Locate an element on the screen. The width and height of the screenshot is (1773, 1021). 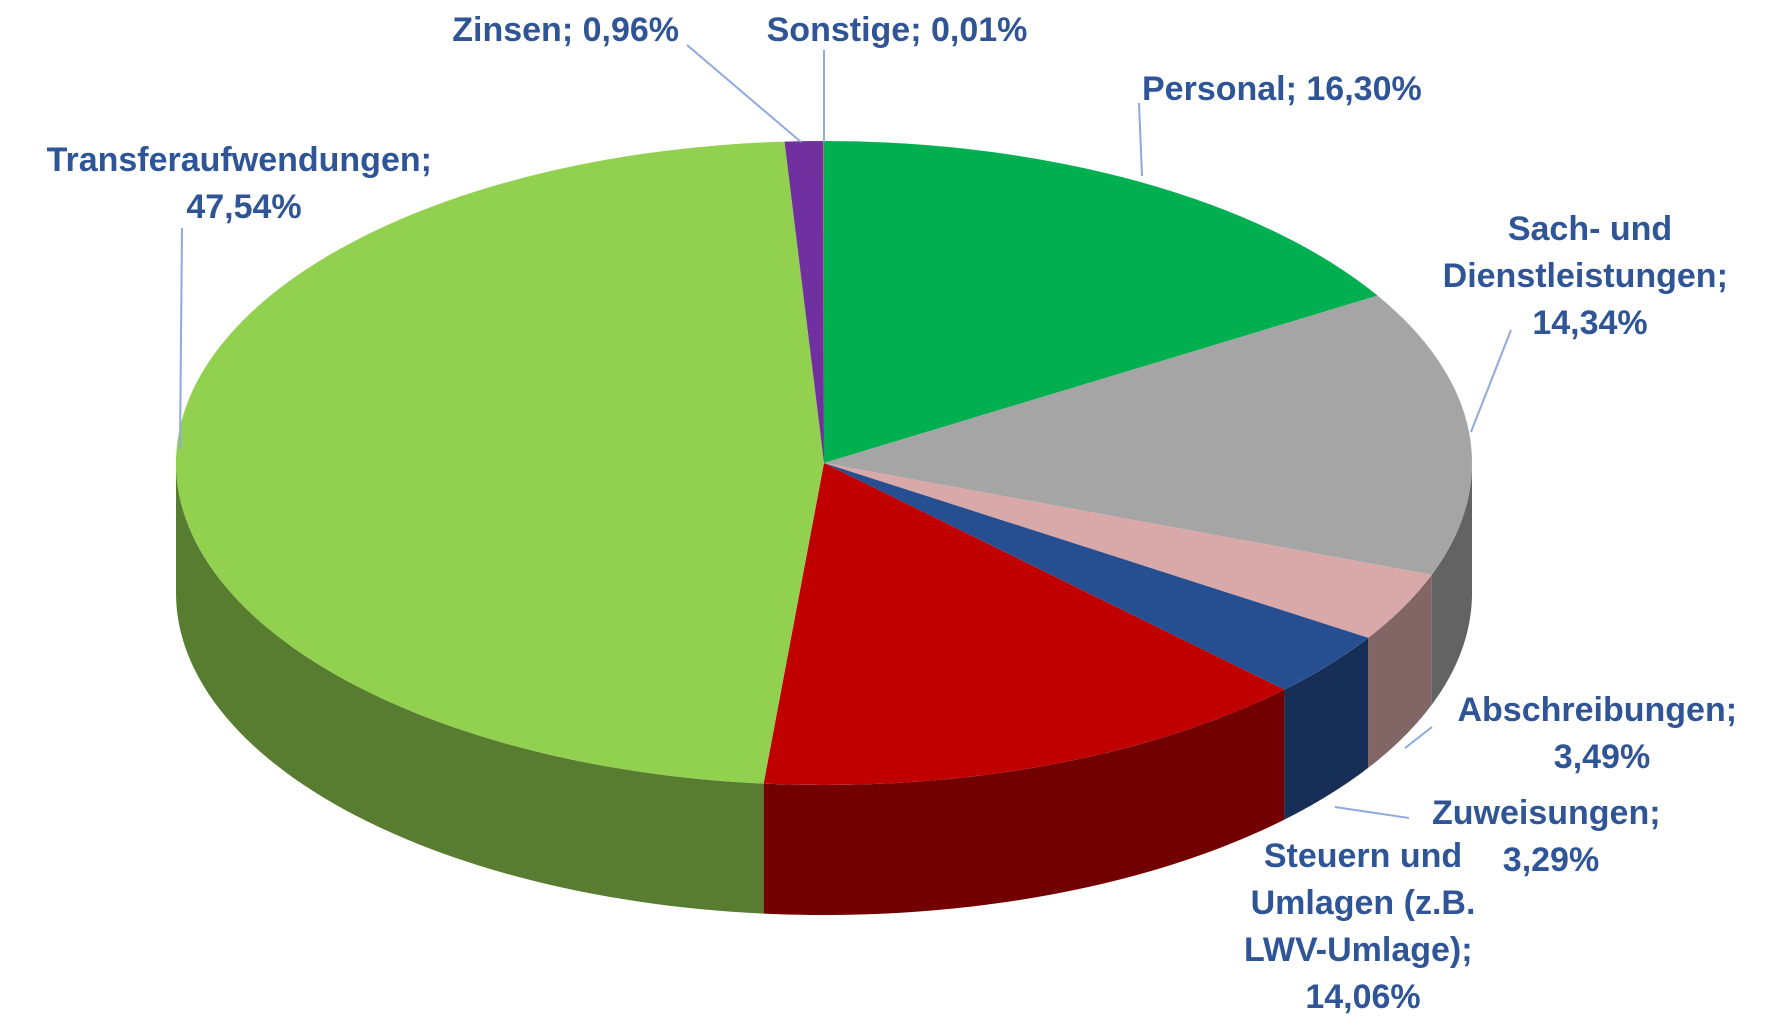
value-label: 14,06% is located at coordinates (1362, 997).